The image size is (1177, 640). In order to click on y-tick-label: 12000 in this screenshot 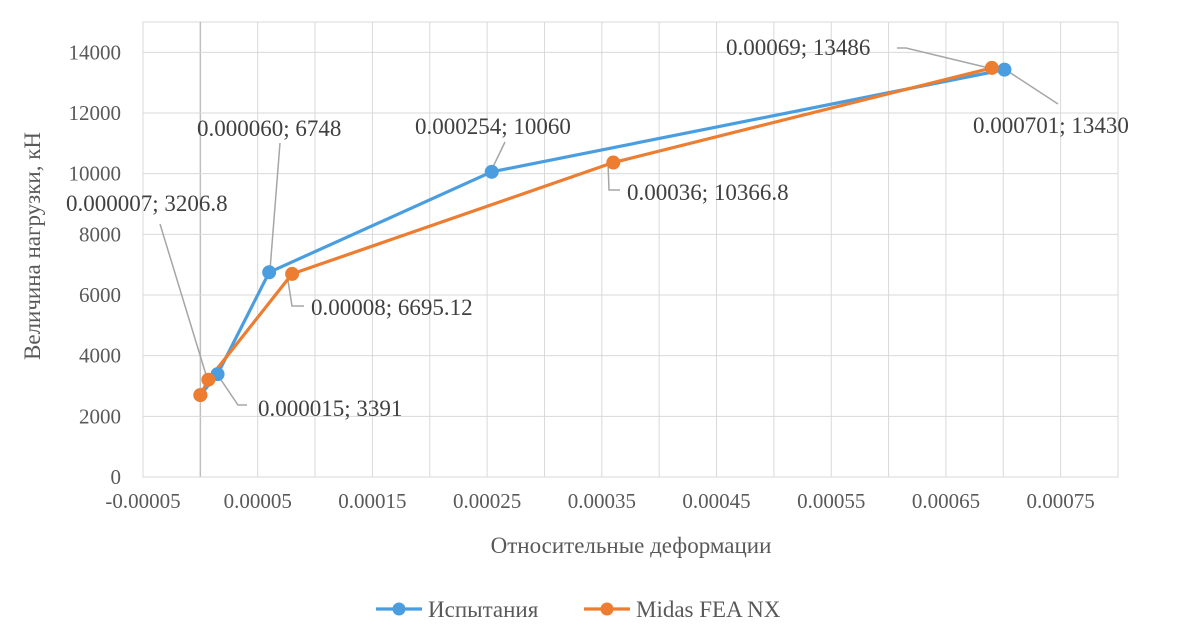, I will do `click(95, 113)`.